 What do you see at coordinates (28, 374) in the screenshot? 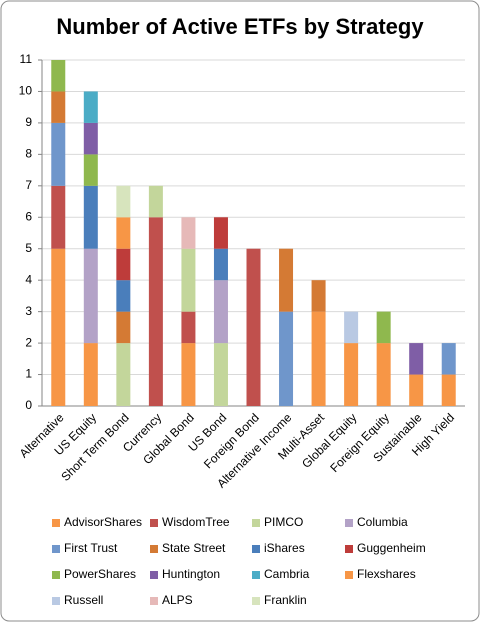
I see `y-tick-label: 1` at bounding box center [28, 374].